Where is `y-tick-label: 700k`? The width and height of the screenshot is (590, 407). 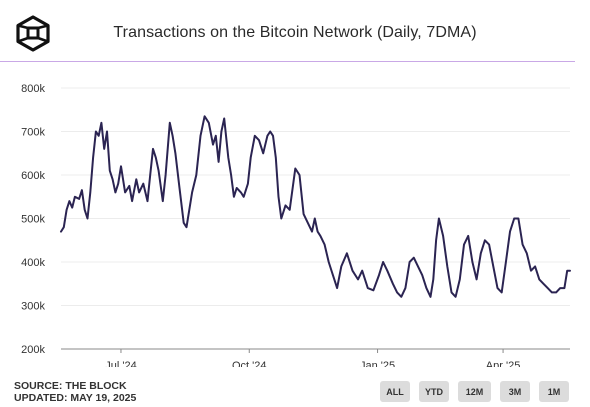
y-tick-label: 700k is located at coordinates (33, 133).